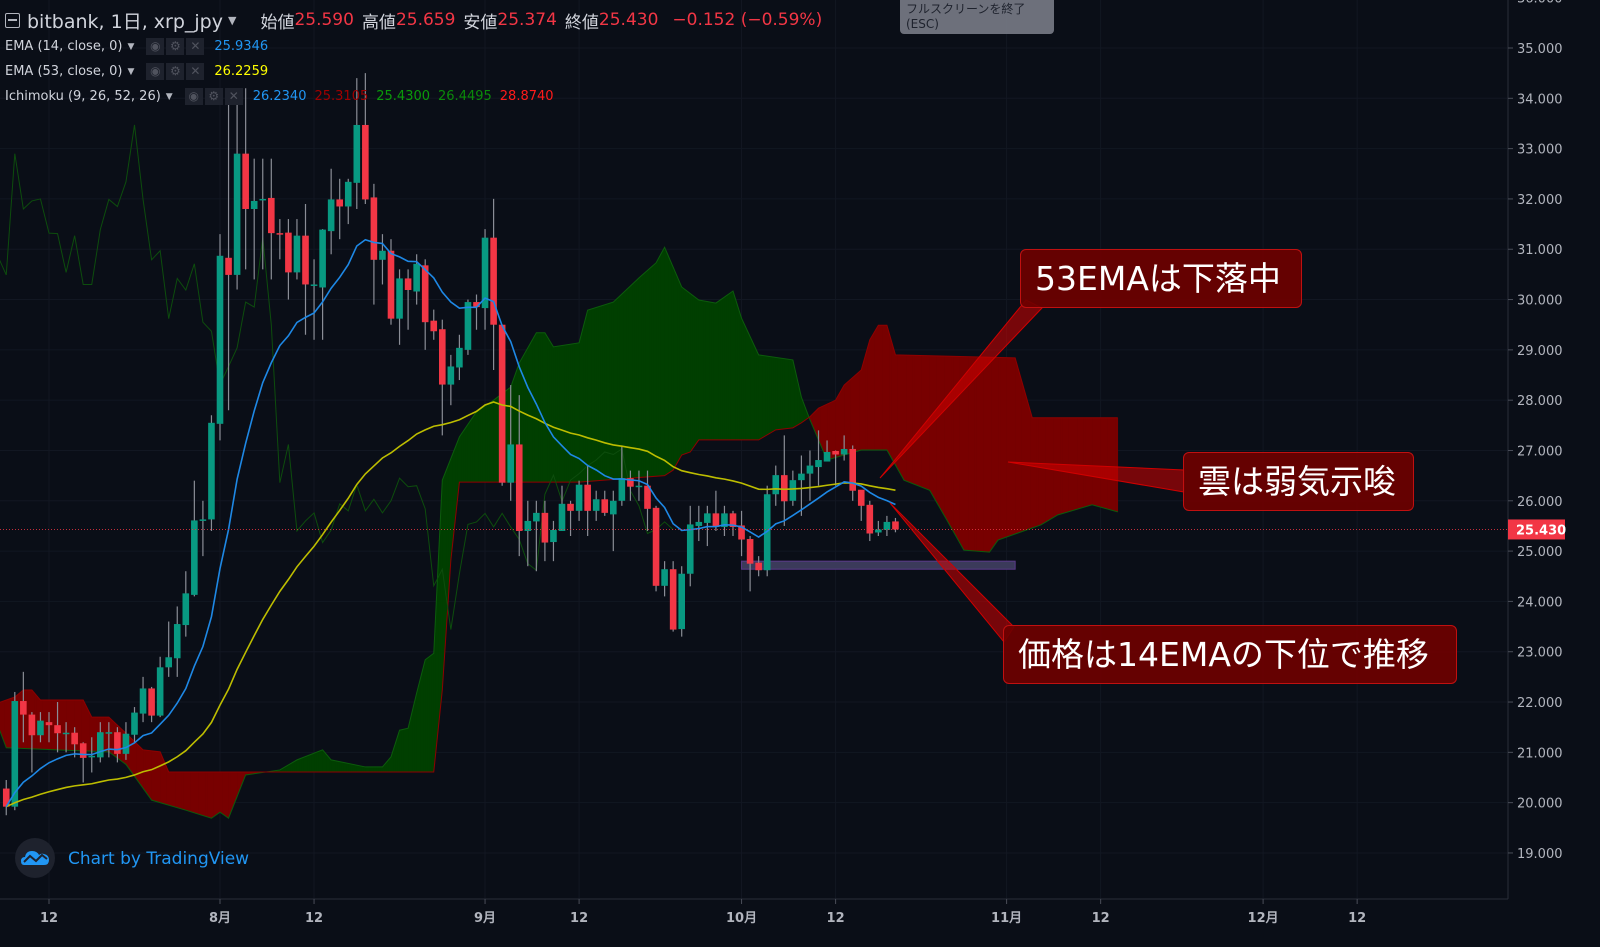 Image resolution: width=1600 pixels, height=947 pixels. Describe the element at coordinates (878, 565) in the screenshot. I see `support-zone` at that location.